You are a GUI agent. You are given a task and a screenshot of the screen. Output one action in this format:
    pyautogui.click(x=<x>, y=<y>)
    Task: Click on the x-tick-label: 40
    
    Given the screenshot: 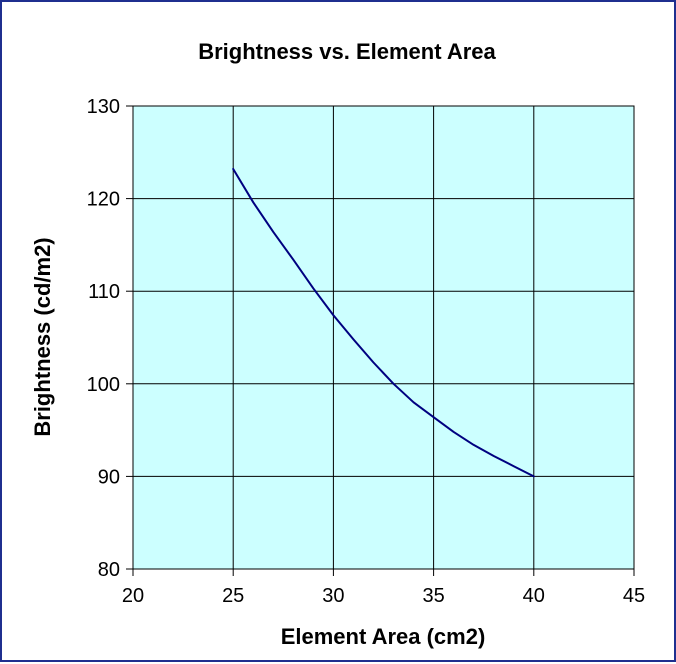 What is the action you would take?
    pyautogui.click(x=534, y=596)
    